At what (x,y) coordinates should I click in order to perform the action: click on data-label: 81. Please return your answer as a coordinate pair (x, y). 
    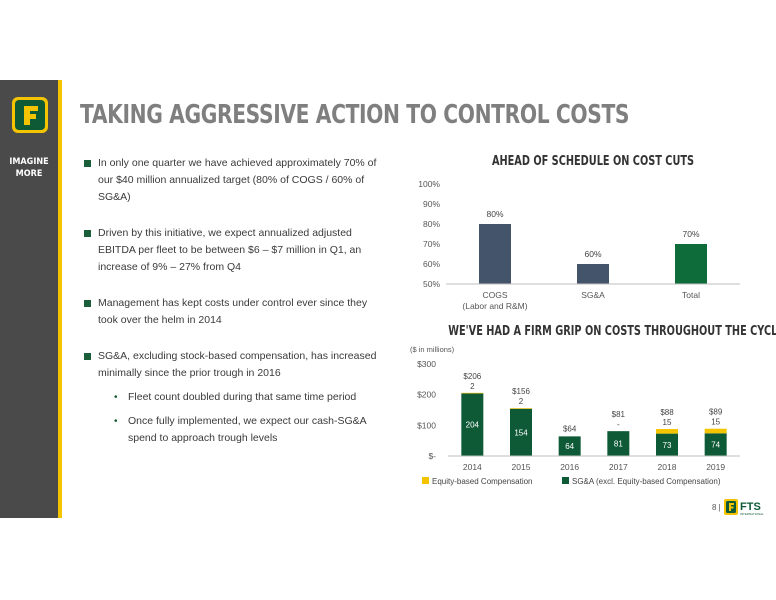
    Looking at the image, I should click on (618, 444).